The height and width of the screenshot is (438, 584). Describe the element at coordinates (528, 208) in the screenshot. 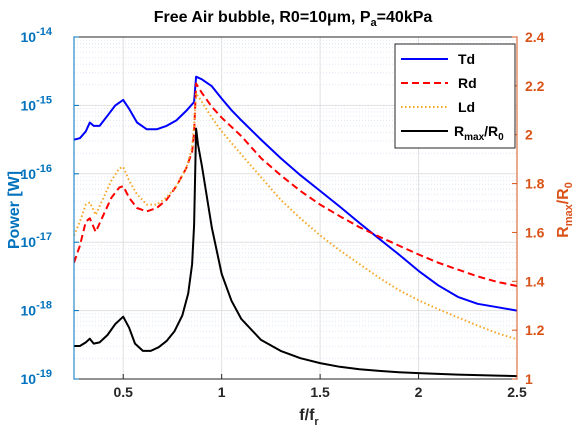

I see `right-y-axis-ticks: 1 1.2 1.4 1.6 1.8 2 2.2 2.4` at that location.